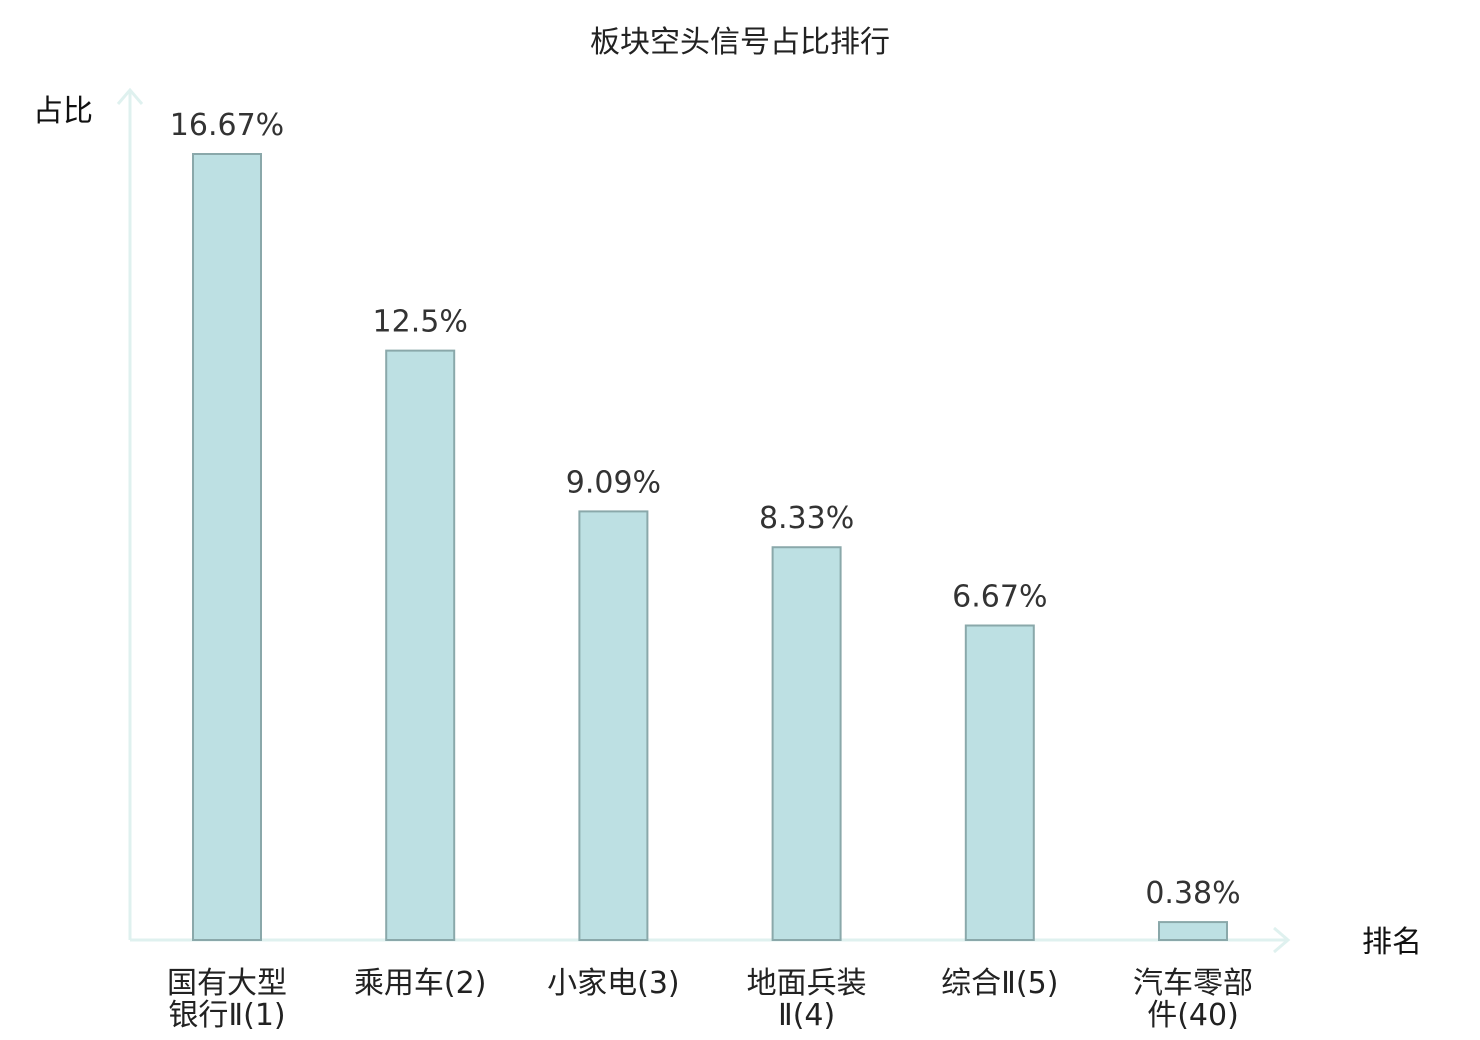 The width and height of the screenshot is (1480, 1040). I want to click on bar-value-label: 0.38%, so click(1192, 893).